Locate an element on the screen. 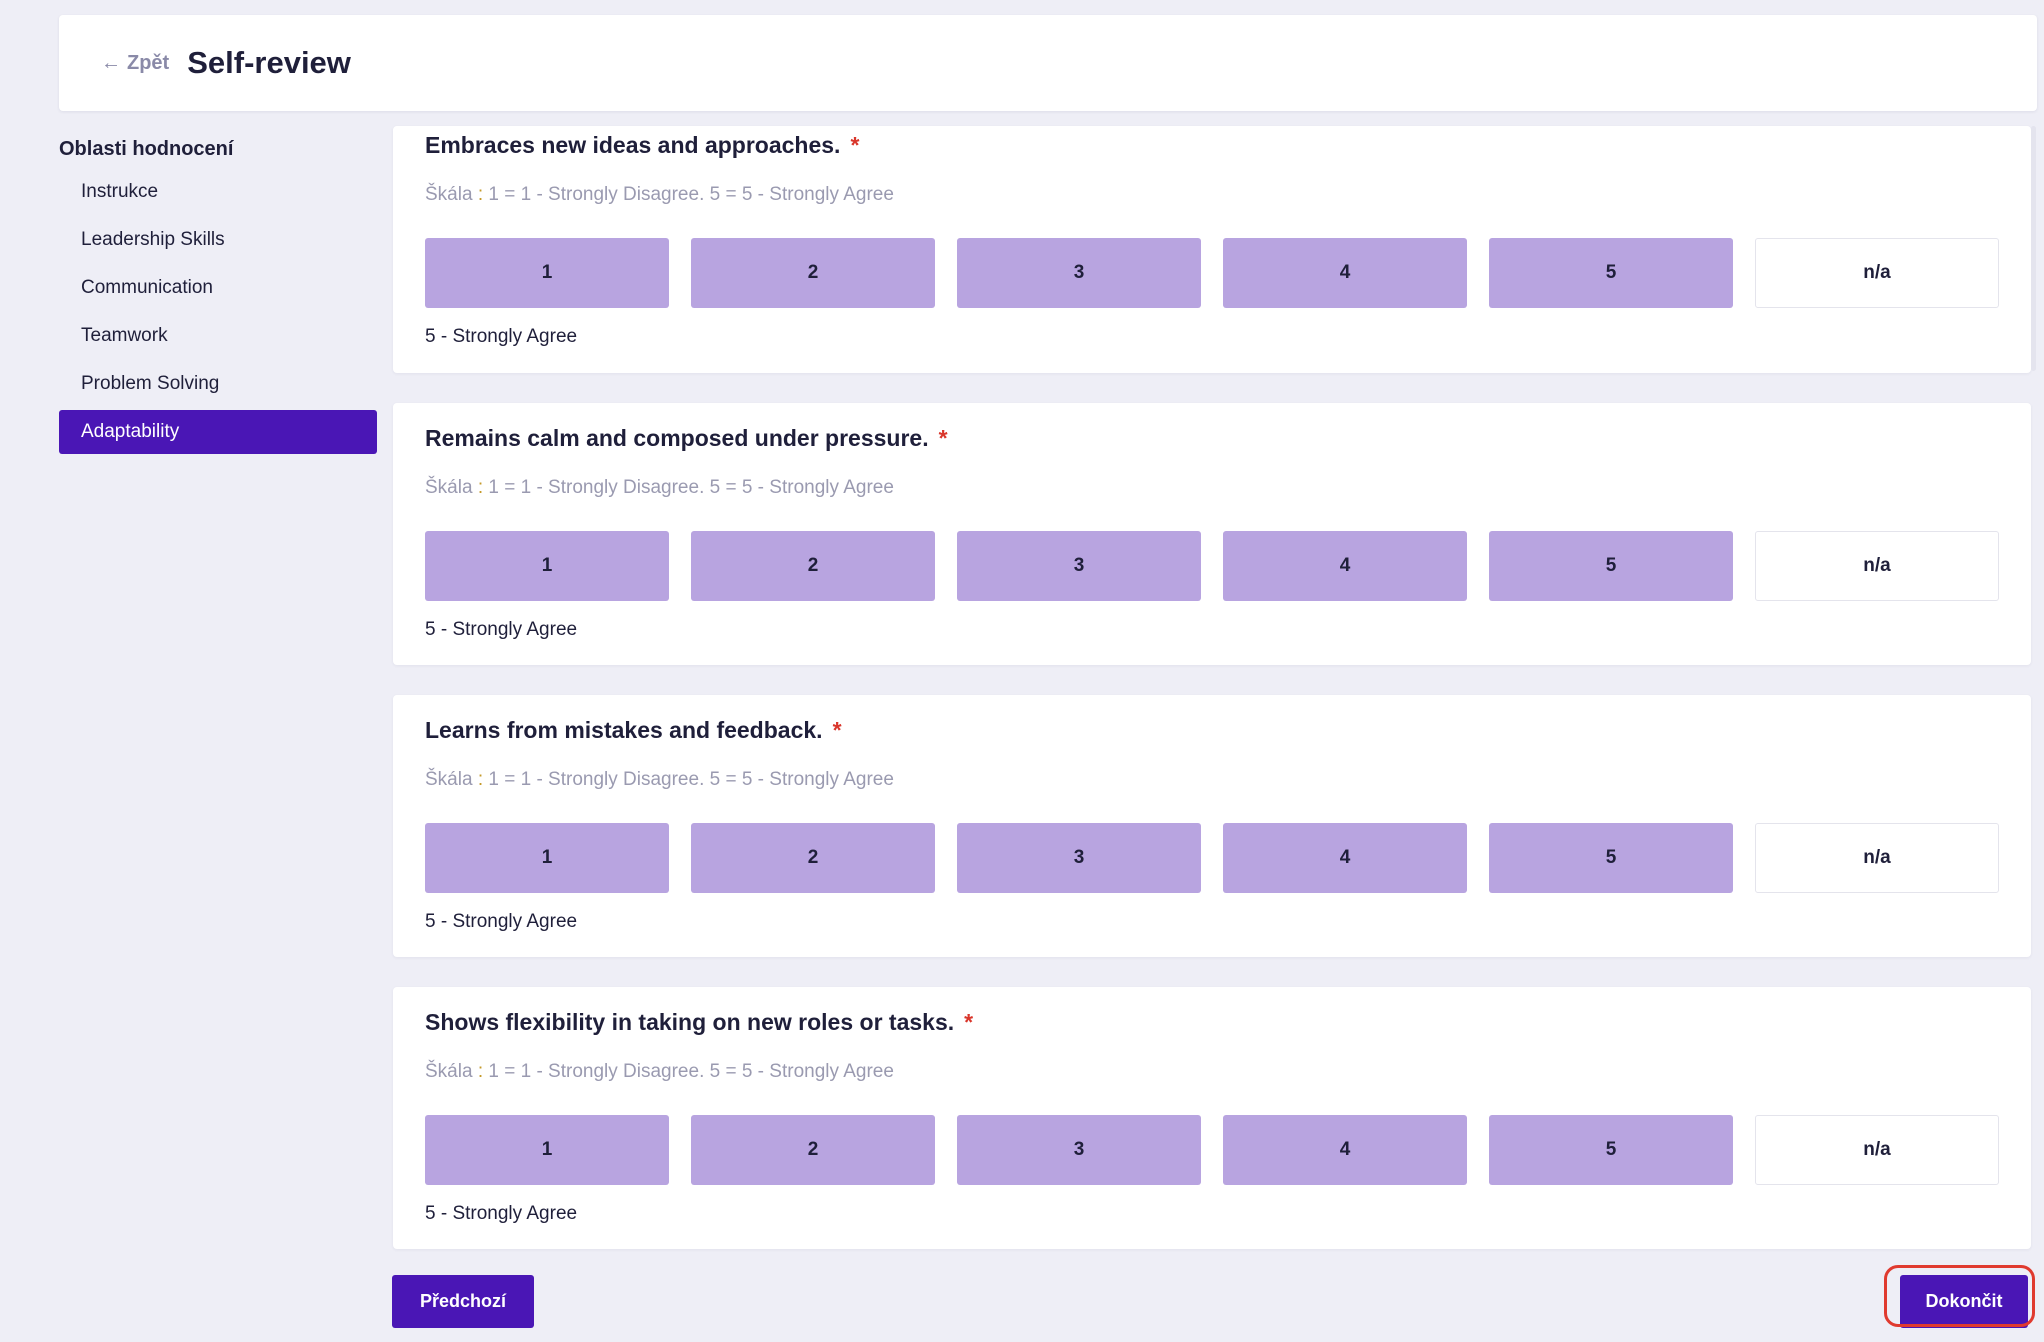  back-link: ← Zpět is located at coordinates (135, 63).